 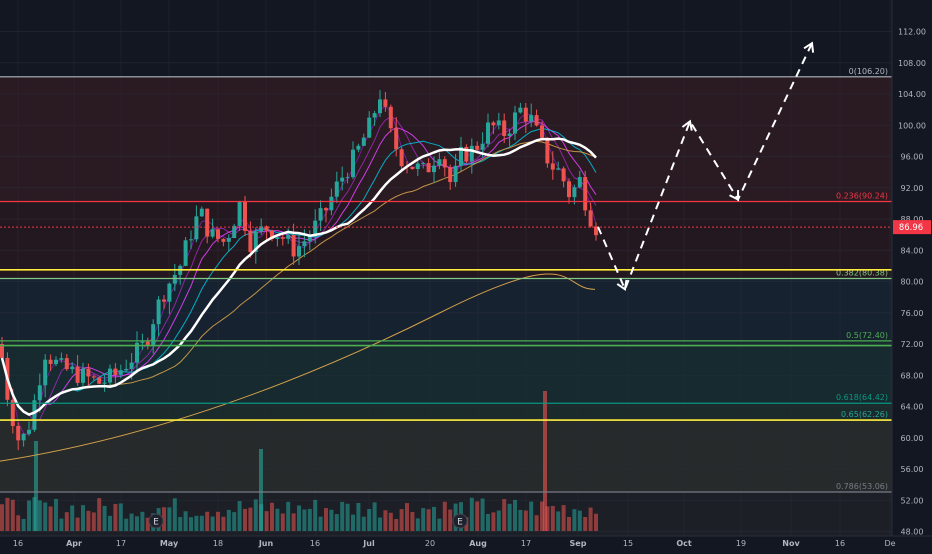 I want to click on time-tick-label: Sep, so click(x=578, y=543).